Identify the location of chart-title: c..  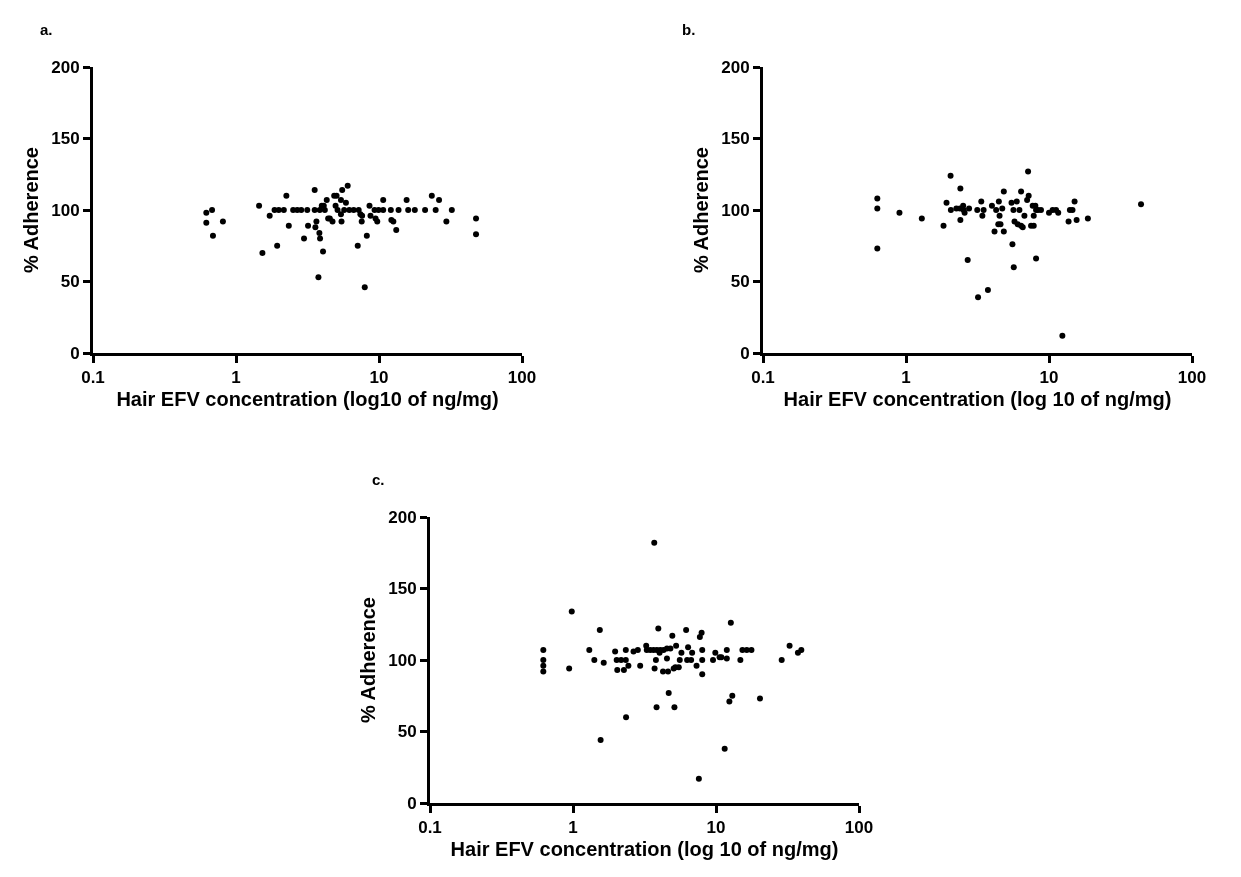
(378, 480).